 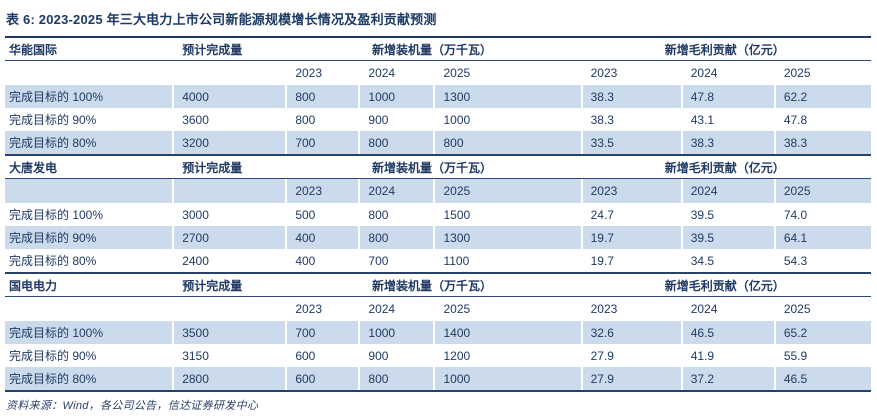 What do you see at coordinates (822, 261) in the screenshot?
I see `profit-value: 54.3` at bounding box center [822, 261].